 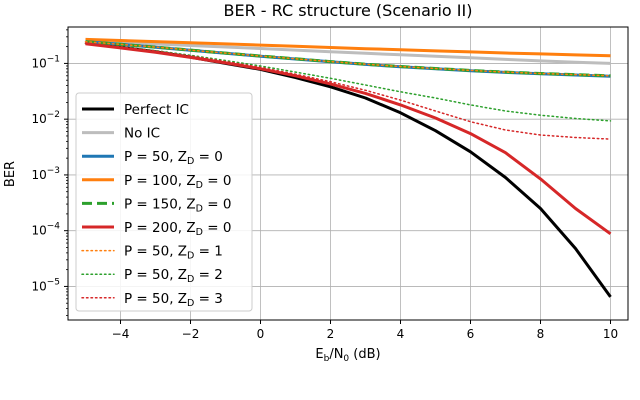 What do you see at coordinates (45, 285) in the screenshot?
I see `y-tick-label: 10⁻⁵` at bounding box center [45, 285].